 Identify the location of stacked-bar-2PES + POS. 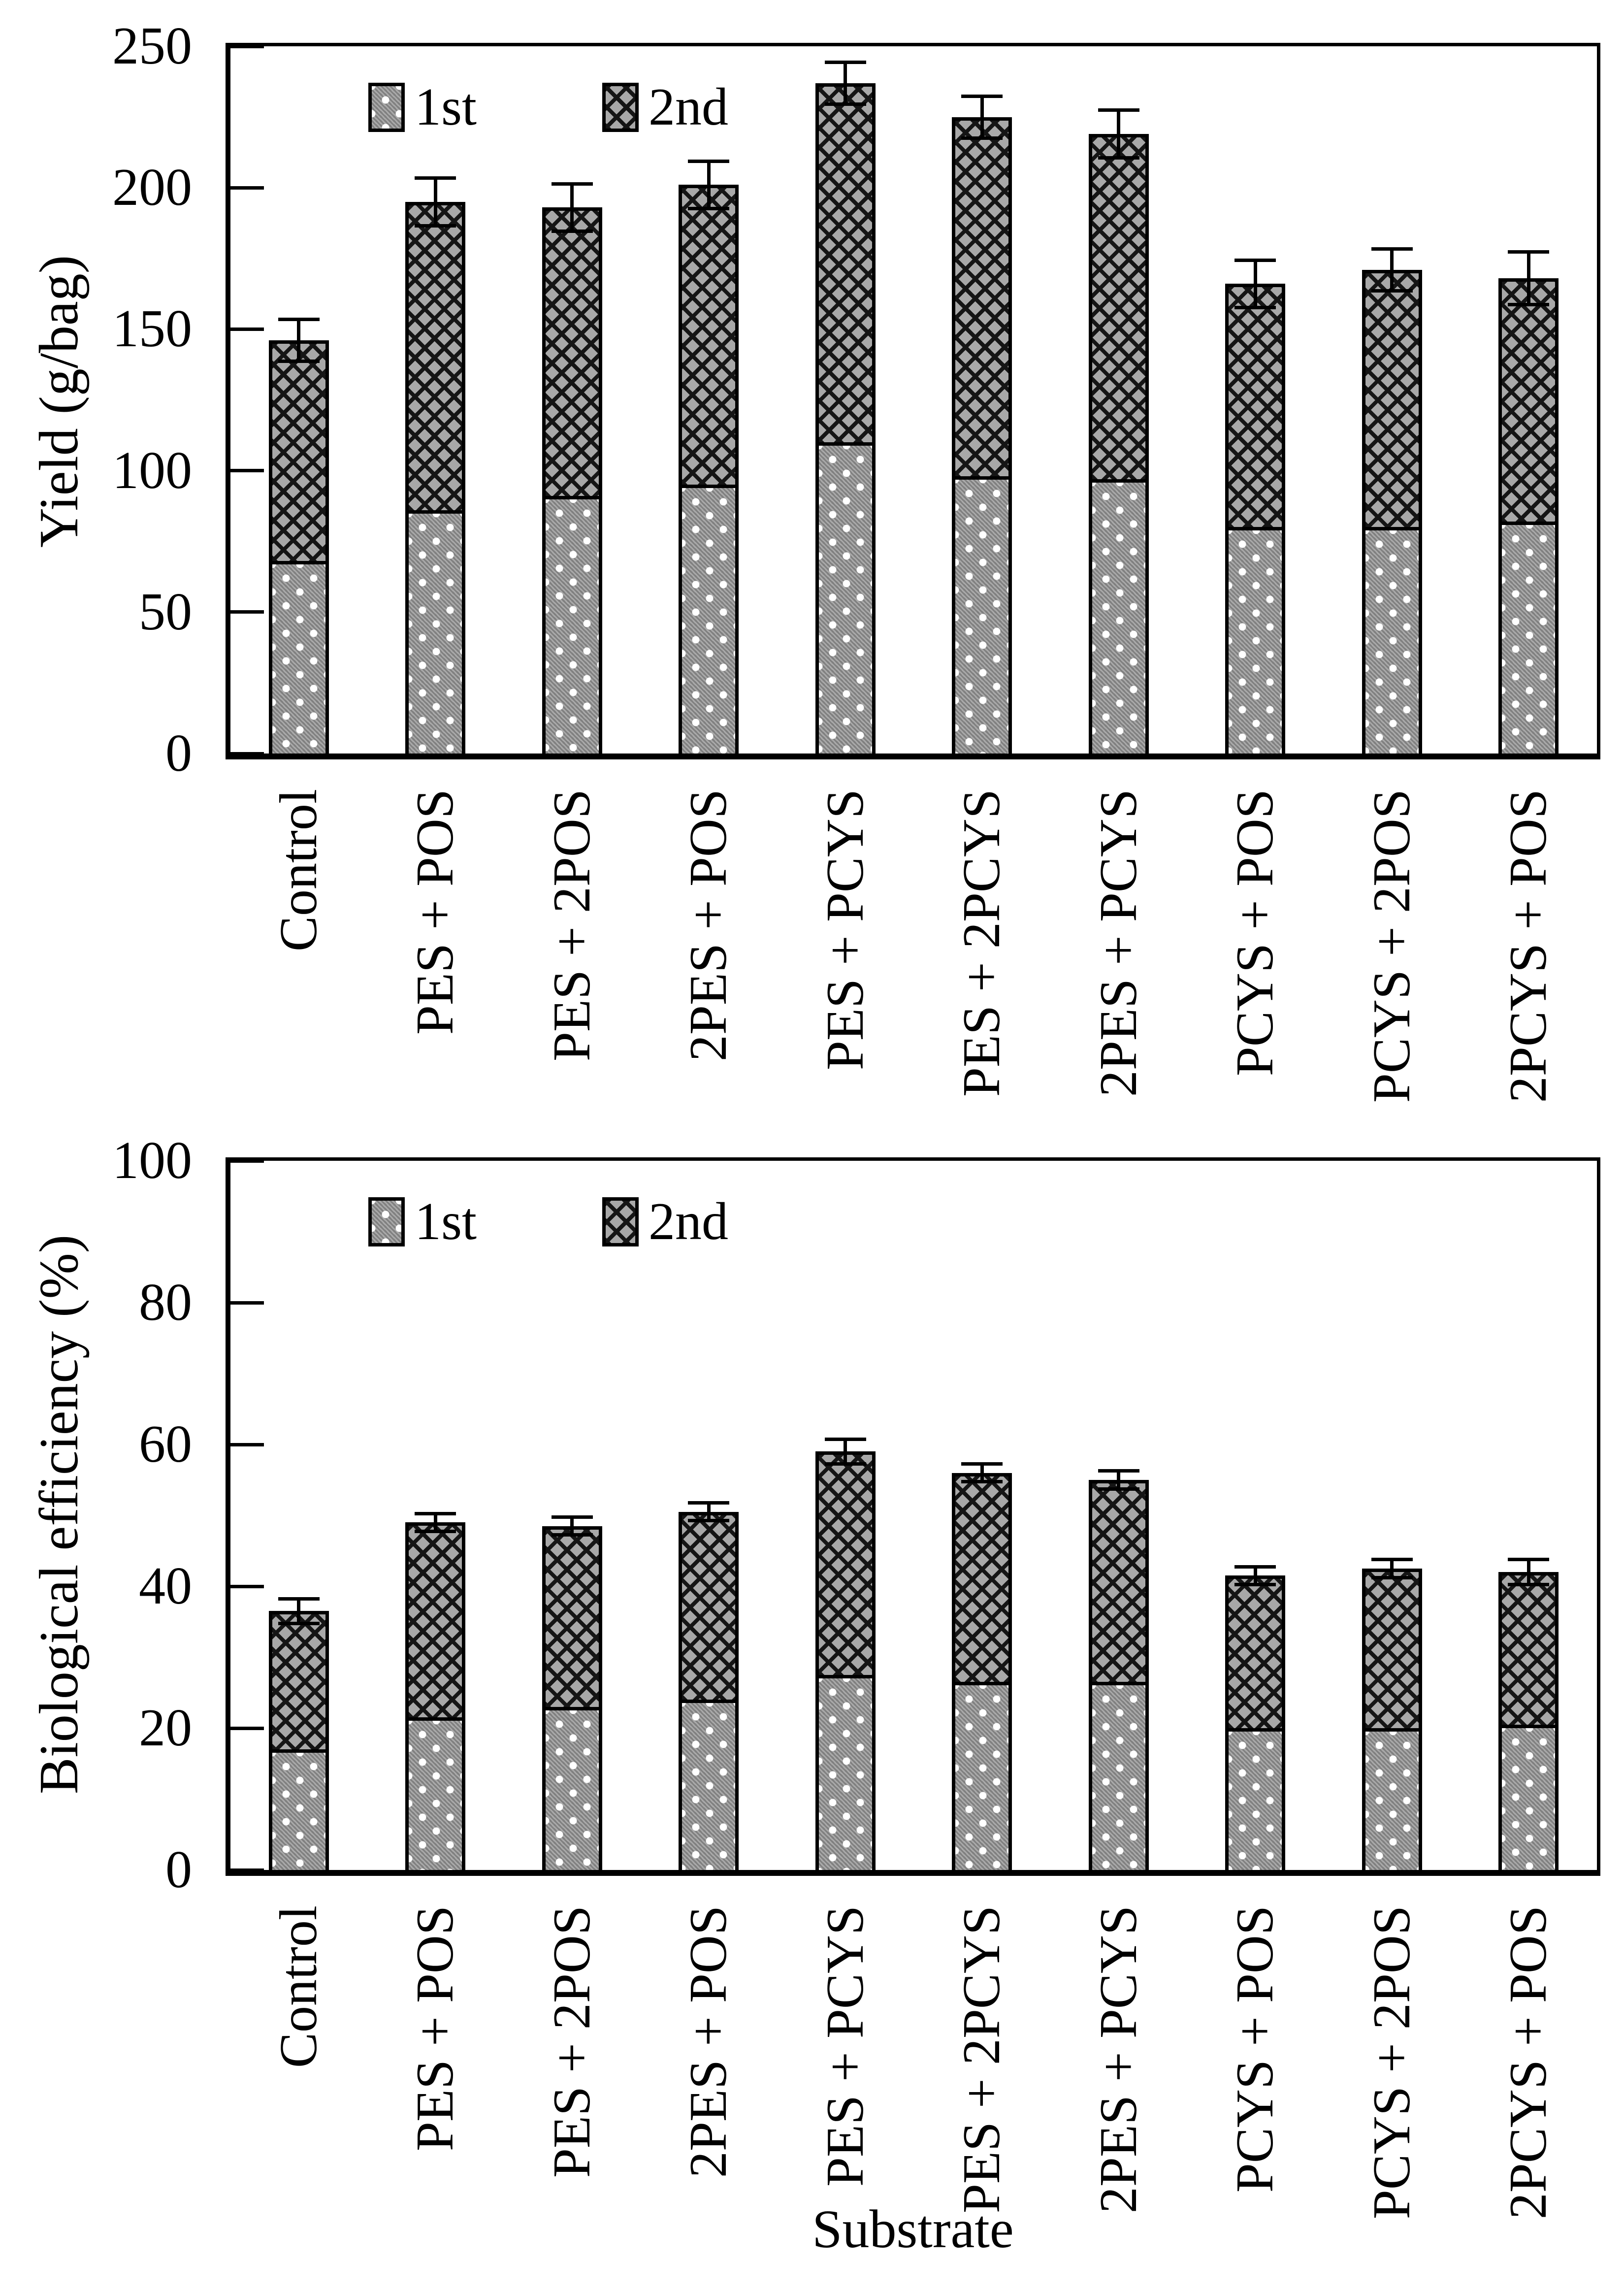
(709, 1690).